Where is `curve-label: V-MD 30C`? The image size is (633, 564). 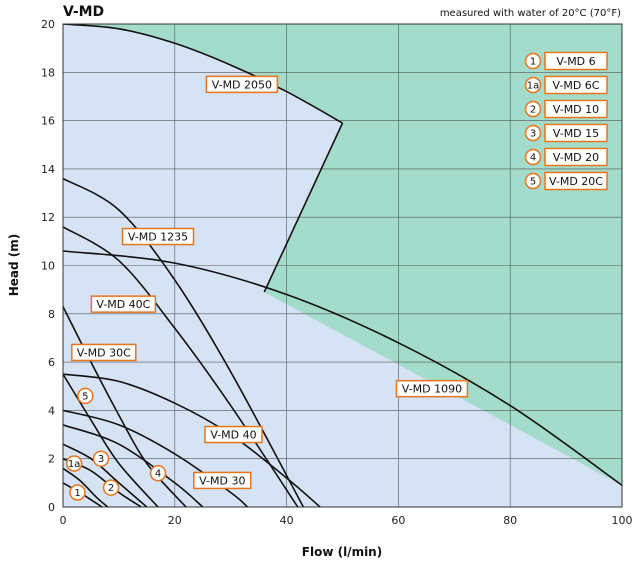
curve-label: V-MD 30C is located at coordinates (104, 352).